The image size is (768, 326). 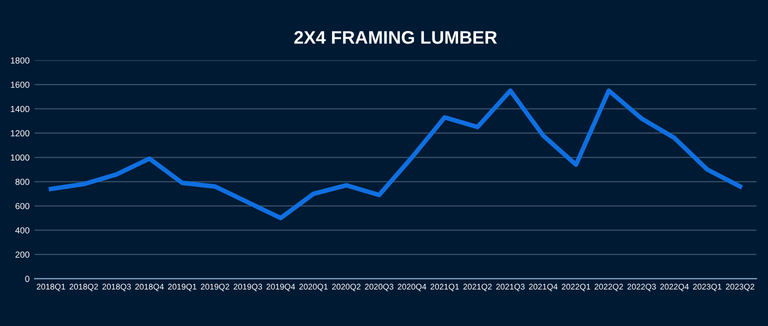 What do you see at coordinates (707, 288) in the screenshot?
I see `x-tick-label: 2023Q1` at bounding box center [707, 288].